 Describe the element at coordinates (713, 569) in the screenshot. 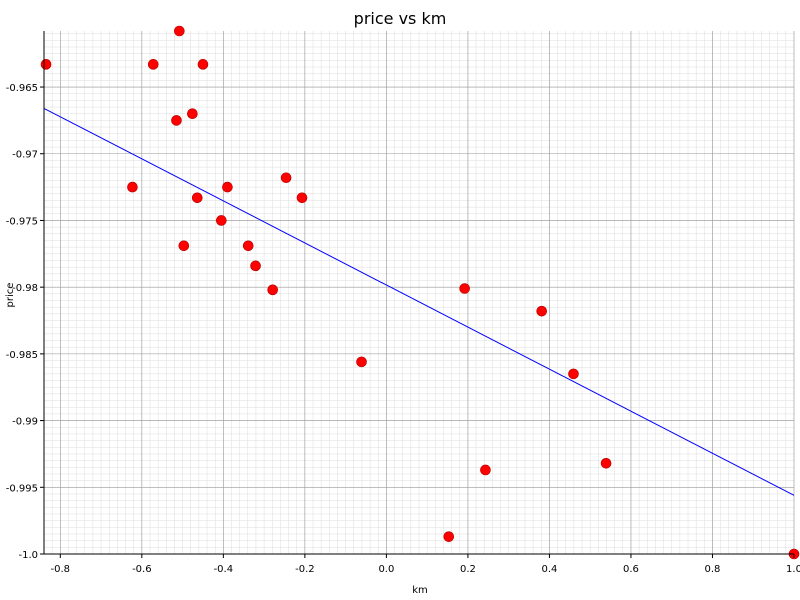

I see `x-tick-label: 0.8` at that location.